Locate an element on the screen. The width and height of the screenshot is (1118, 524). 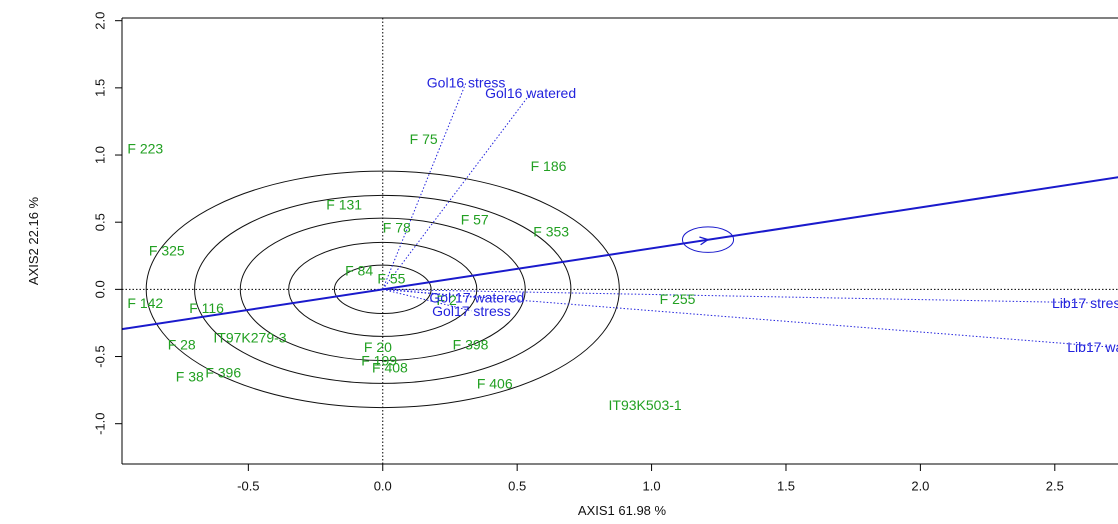
y-tick-label: 1.5 is located at coordinates (100, 88).